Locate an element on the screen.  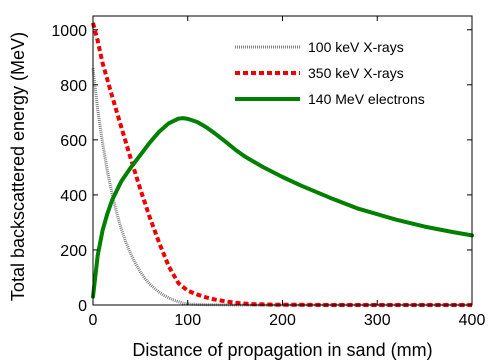
legend-label-1: 350 keV X-rays is located at coordinates (356, 73).